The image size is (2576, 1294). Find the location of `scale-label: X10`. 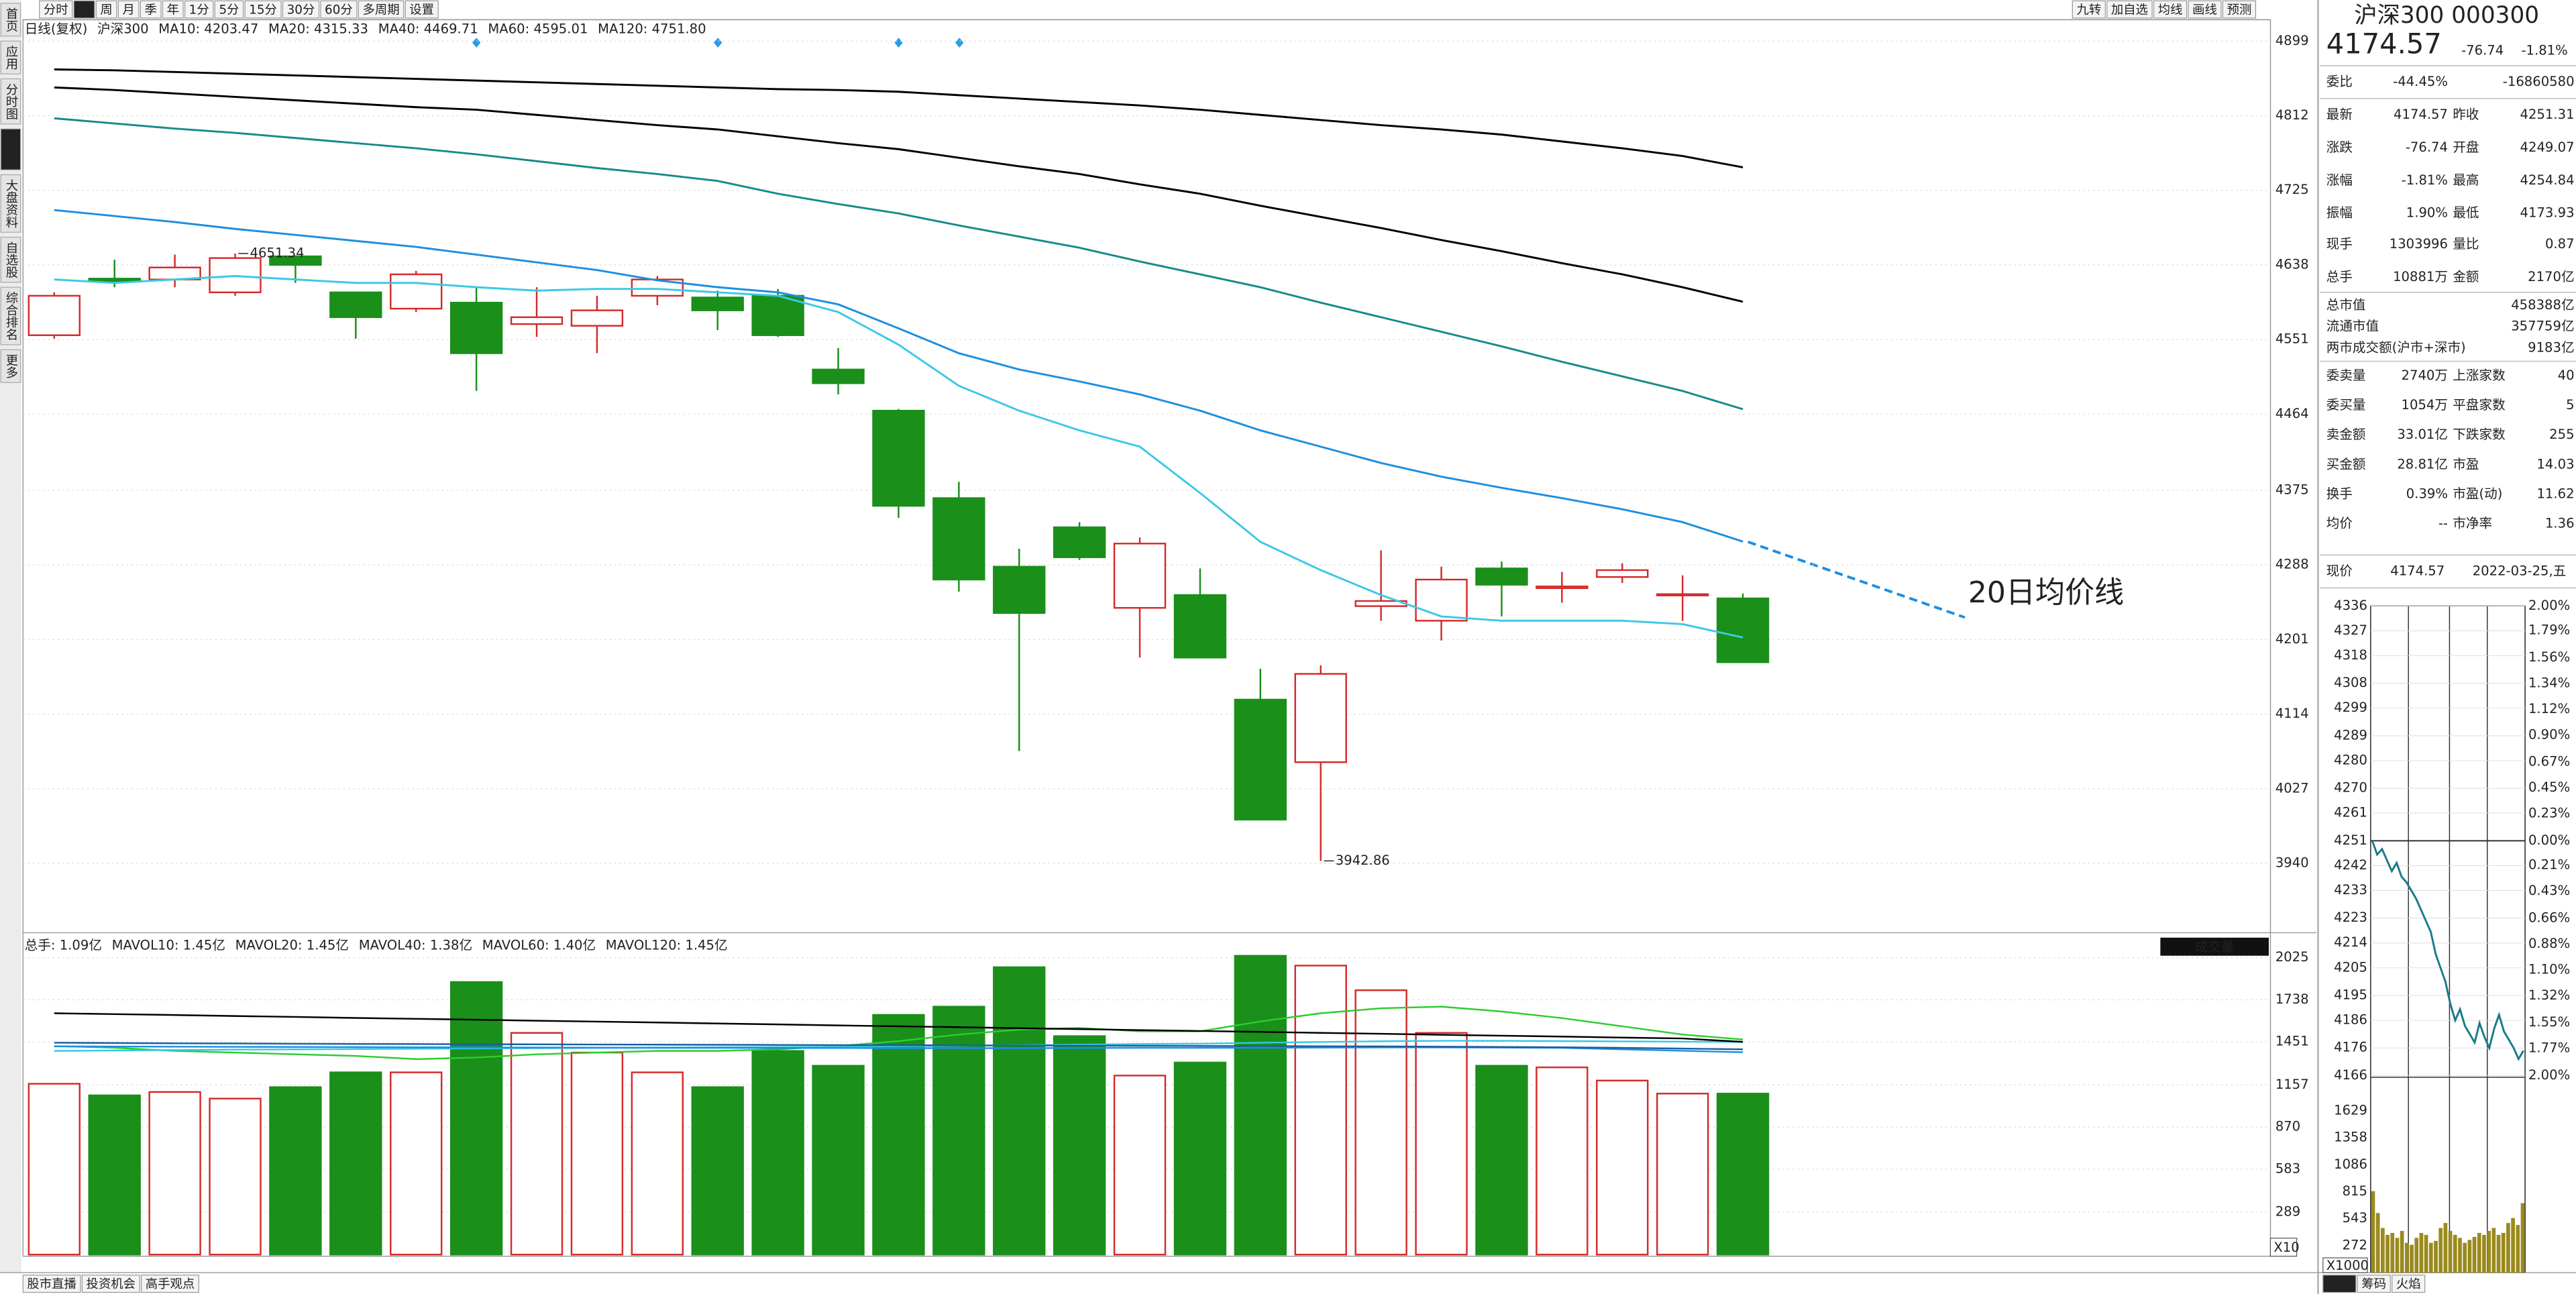

scale-label: X10 is located at coordinates (2286, 1247).